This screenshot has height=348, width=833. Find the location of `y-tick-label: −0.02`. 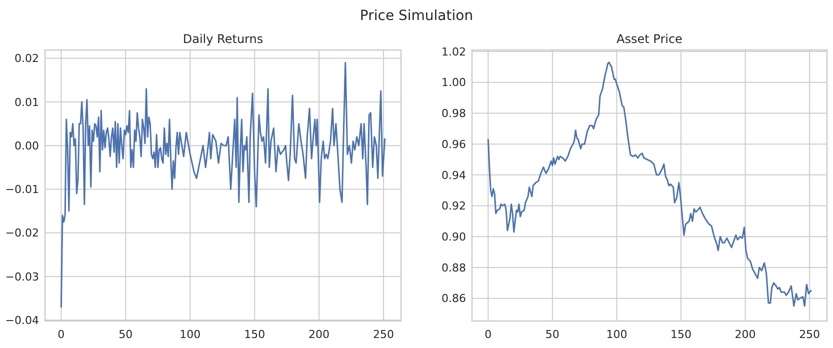

y-tick-label: −0.02 is located at coordinates (22, 233).